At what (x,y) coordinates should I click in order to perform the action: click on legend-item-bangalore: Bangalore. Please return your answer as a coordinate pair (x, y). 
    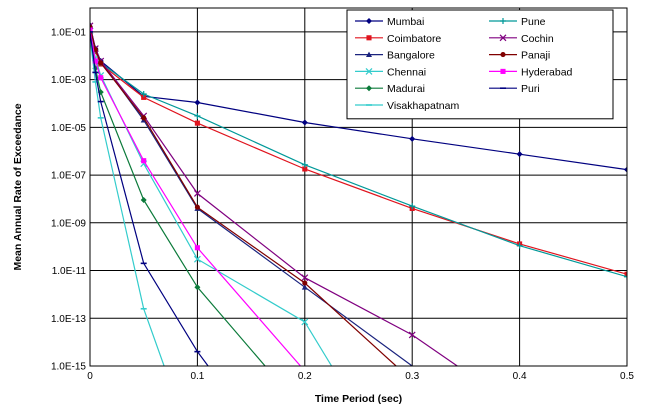
    Looking at the image, I should click on (395, 56).